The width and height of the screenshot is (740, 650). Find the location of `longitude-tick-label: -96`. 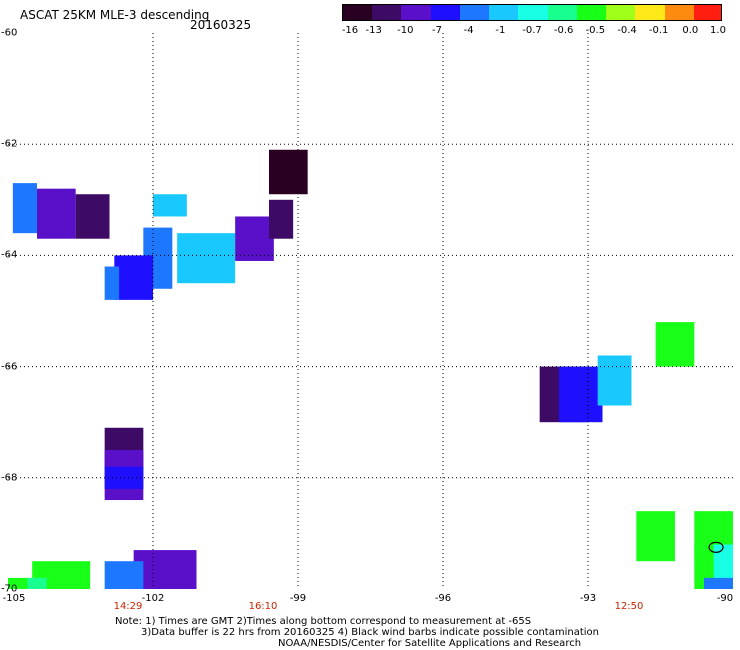

longitude-tick-label: -96 is located at coordinates (443, 598).